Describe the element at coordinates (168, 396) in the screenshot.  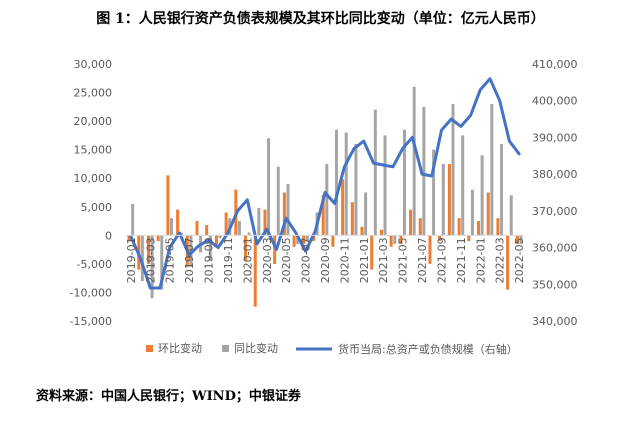
I see `source-note: 资料来源：中国人民银行；WIND；中银证券` at that location.